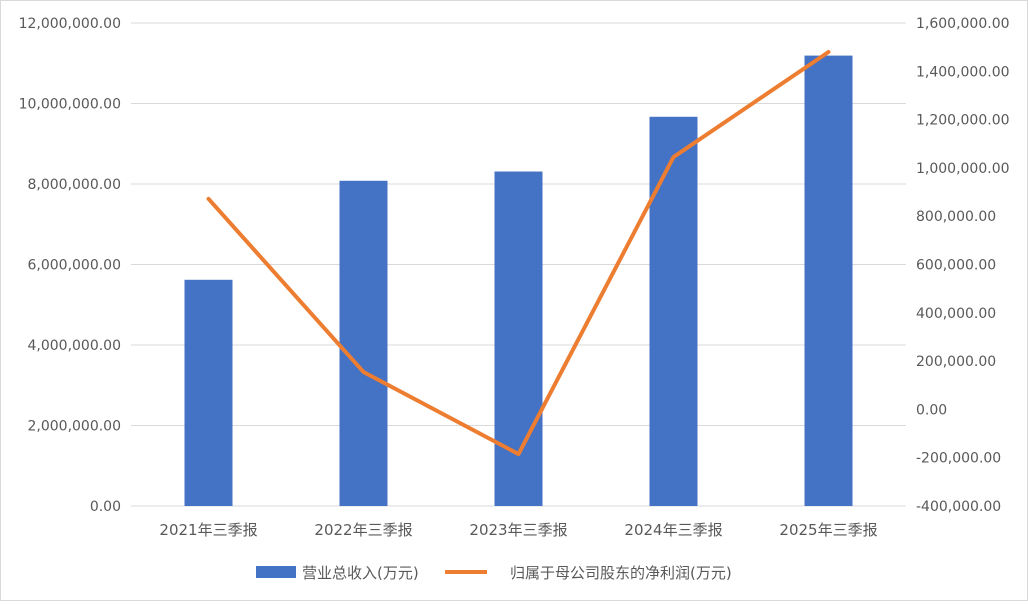  I want to click on right-axis-tick-label: 400,000.00, so click(956, 314).